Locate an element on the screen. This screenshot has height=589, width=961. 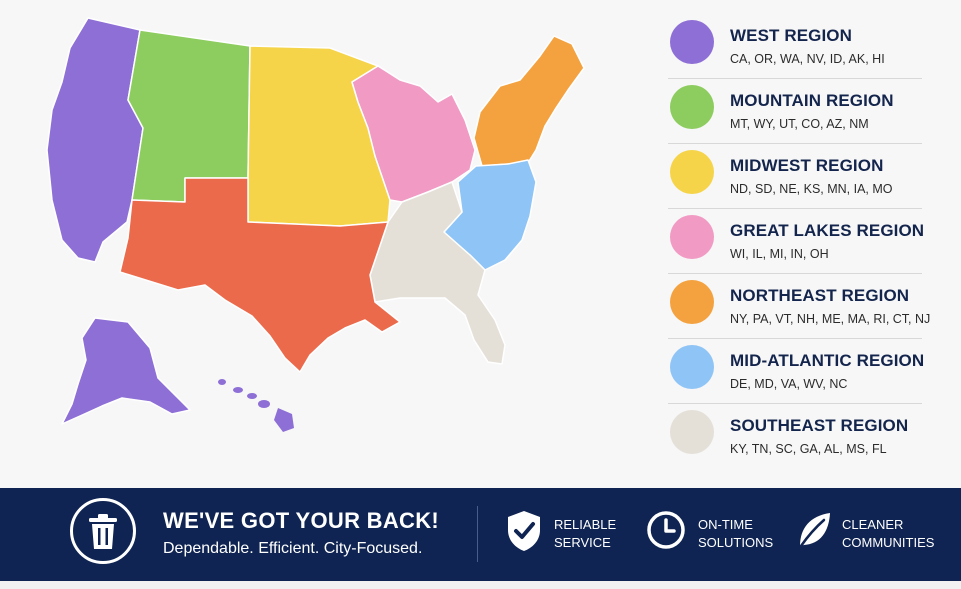
legend-region-states: KY, TN, SC, GA, AL, MS, FL is located at coordinates (808, 449).